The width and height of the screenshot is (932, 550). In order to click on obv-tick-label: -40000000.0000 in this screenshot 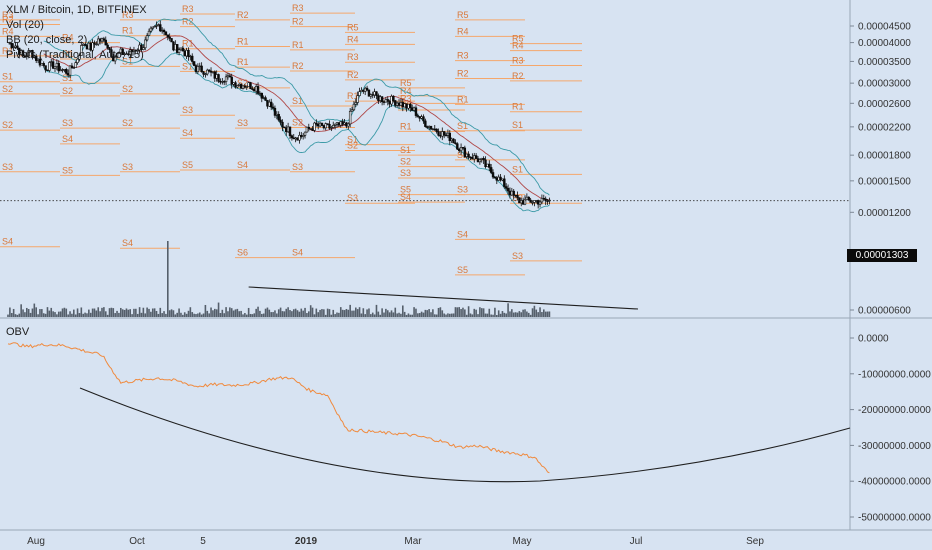, I will do `click(894, 482)`.